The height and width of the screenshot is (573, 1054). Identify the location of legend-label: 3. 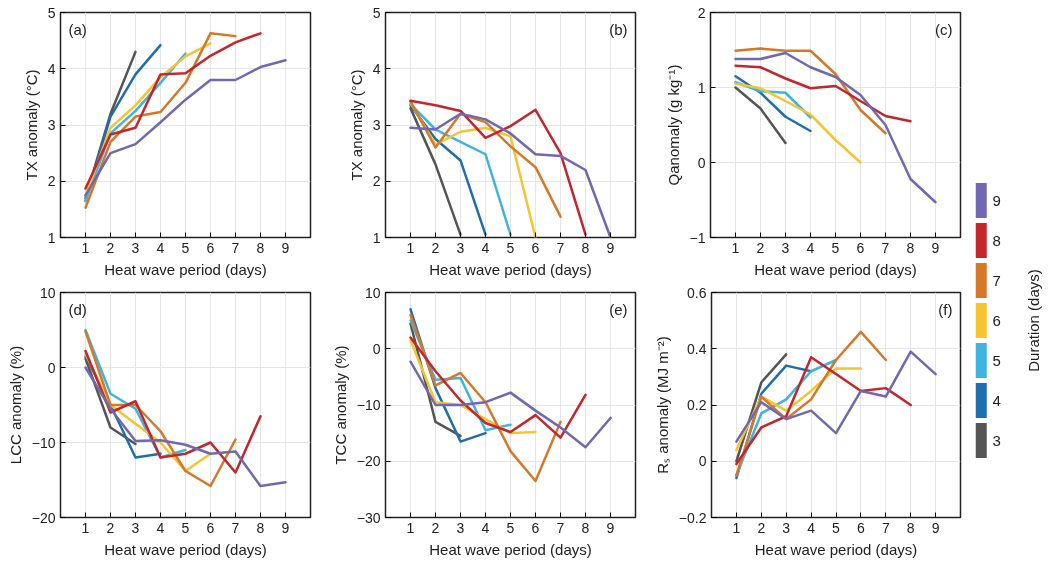
(996, 440).